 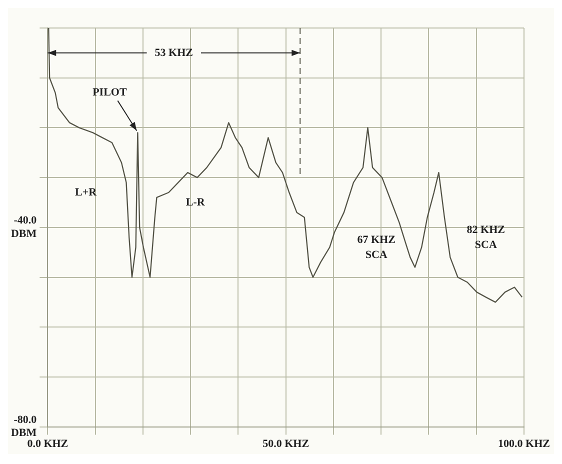 What do you see at coordinates (47, 444) in the screenshot?
I see `x-tick-label: 0.0 KHZ` at bounding box center [47, 444].